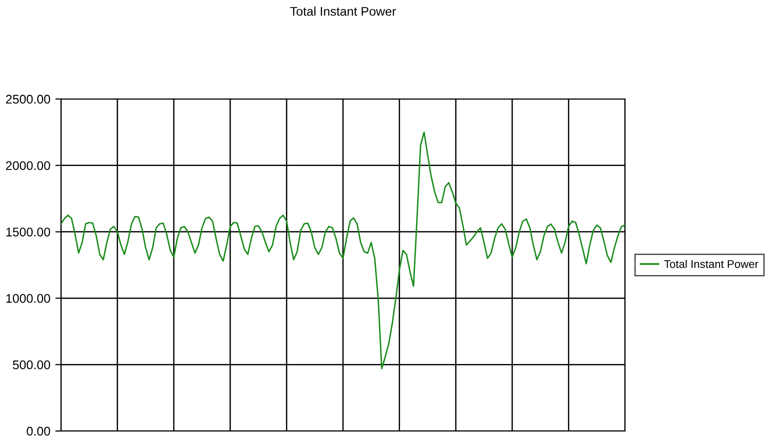 This screenshot has width=774, height=447. Describe the element at coordinates (28, 99) in the screenshot. I see `y-tick-label: 2500.00` at that location.